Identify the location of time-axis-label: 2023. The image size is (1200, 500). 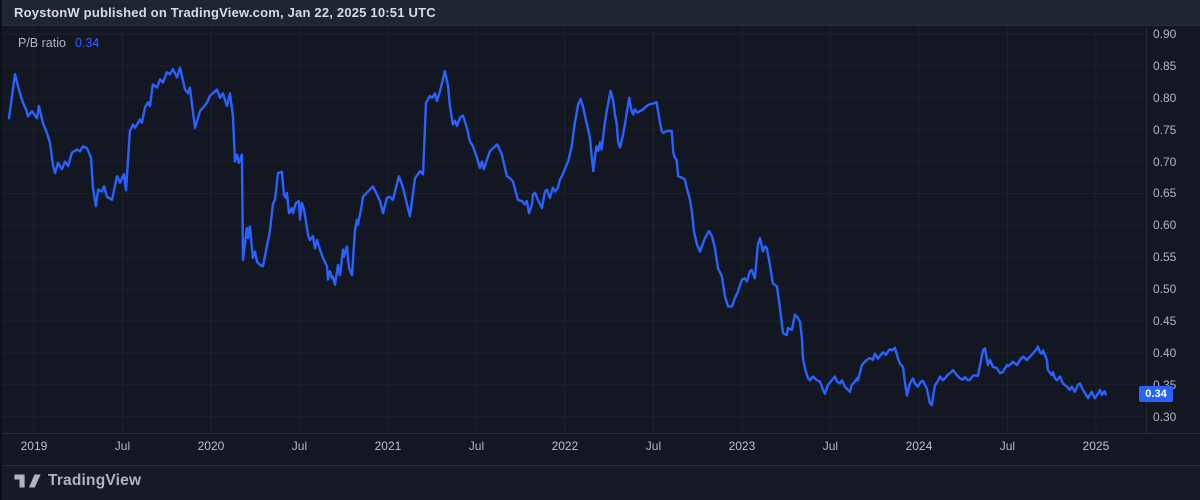
(742, 446).